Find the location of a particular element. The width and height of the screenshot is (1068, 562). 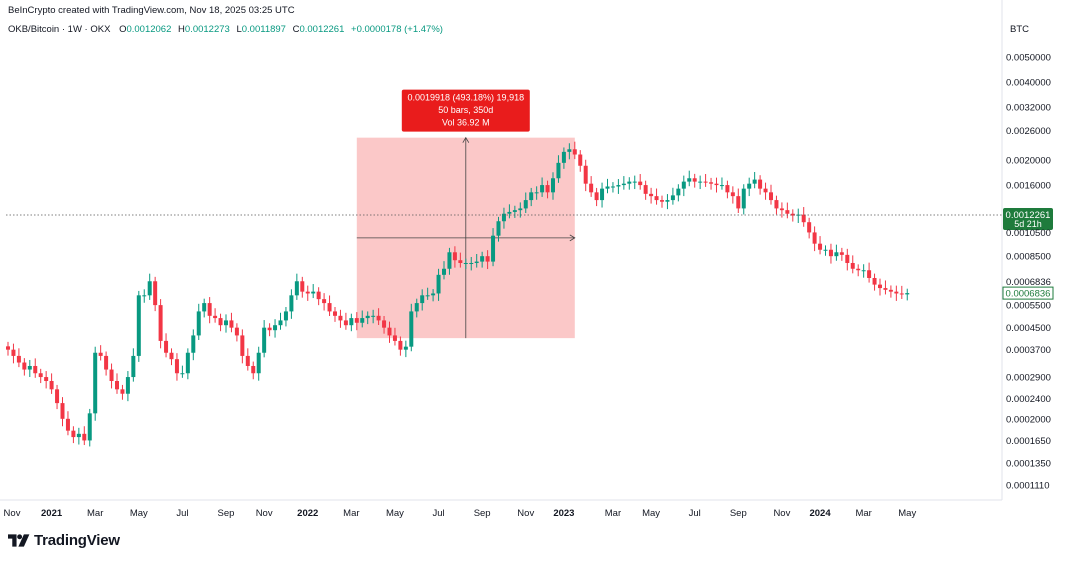

currency-label: BTC is located at coordinates (1019, 29).